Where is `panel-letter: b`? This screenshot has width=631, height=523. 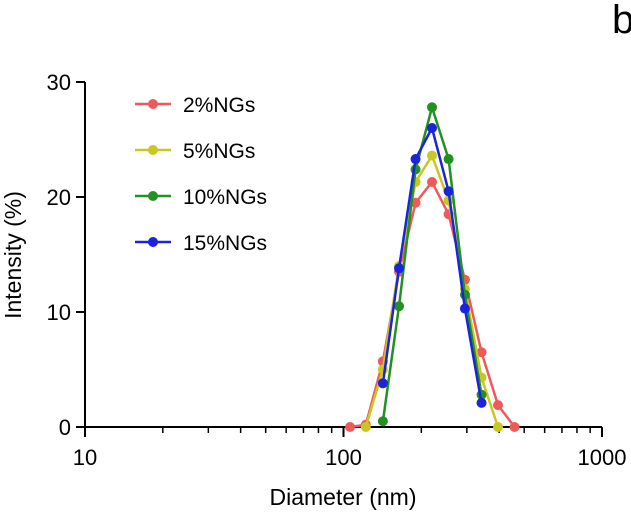 panel-letter: b is located at coordinates (621, 21).